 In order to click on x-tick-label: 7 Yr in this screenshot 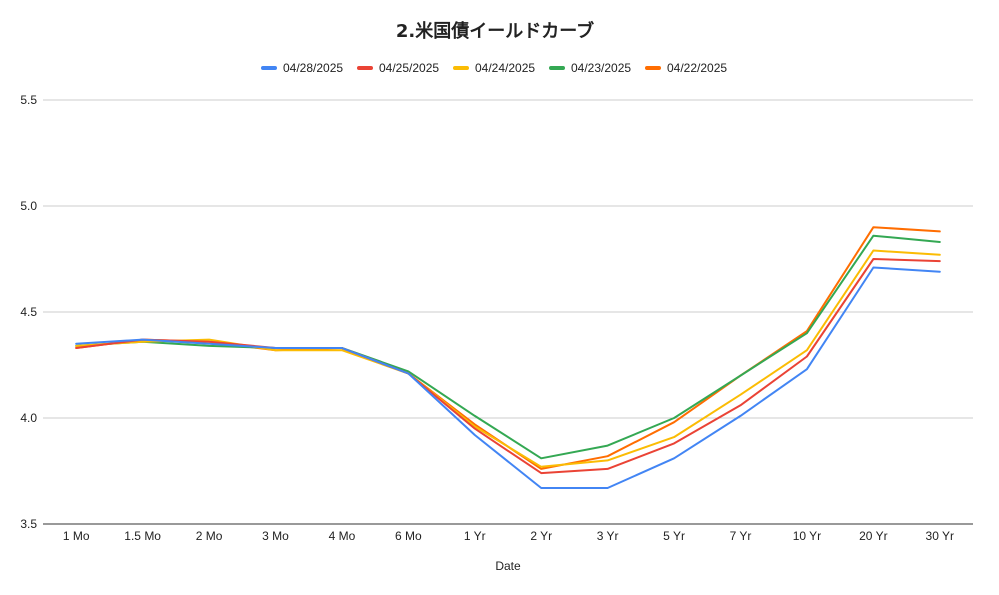, I will do `click(741, 536)`.